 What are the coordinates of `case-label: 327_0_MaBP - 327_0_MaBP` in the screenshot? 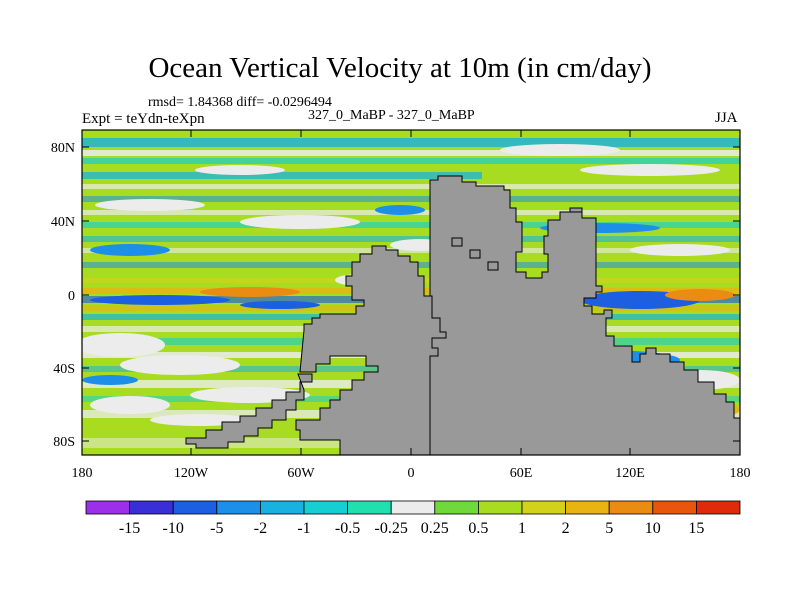 It's located at (391, 115).